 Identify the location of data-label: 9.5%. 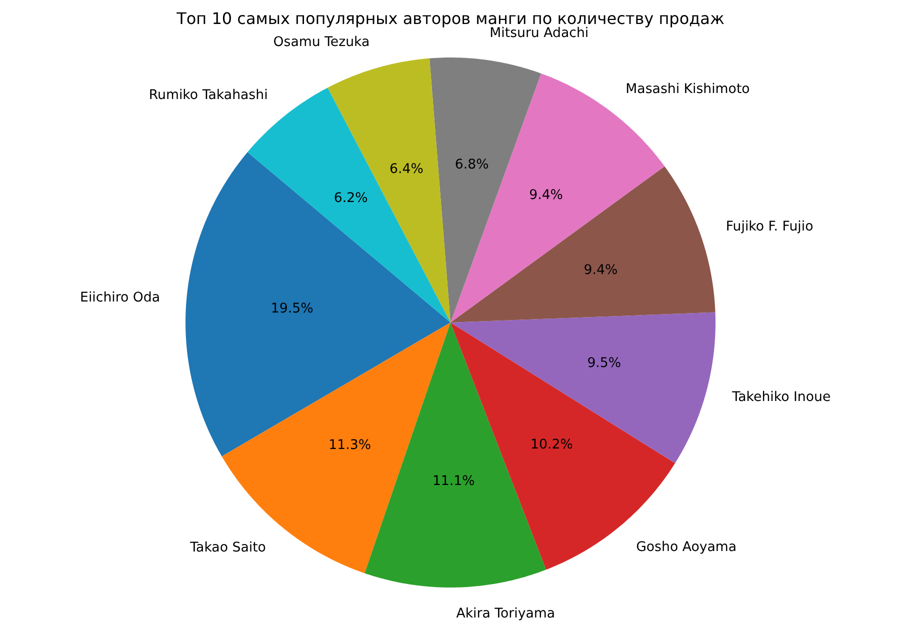
(604, 363).